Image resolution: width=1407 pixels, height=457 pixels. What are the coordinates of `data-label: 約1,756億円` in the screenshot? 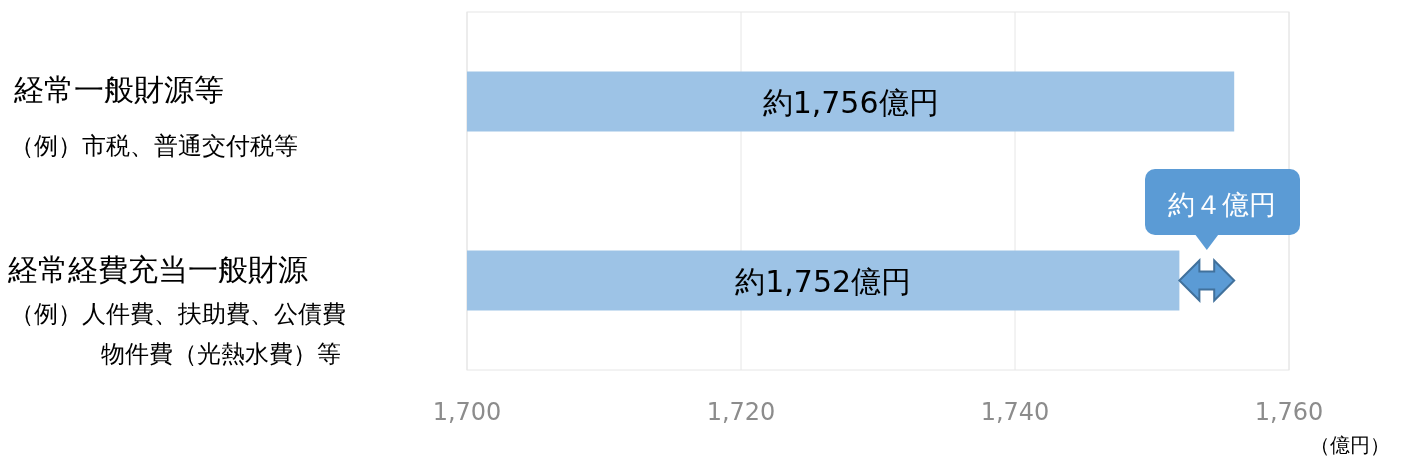 It's located at (850, 102).